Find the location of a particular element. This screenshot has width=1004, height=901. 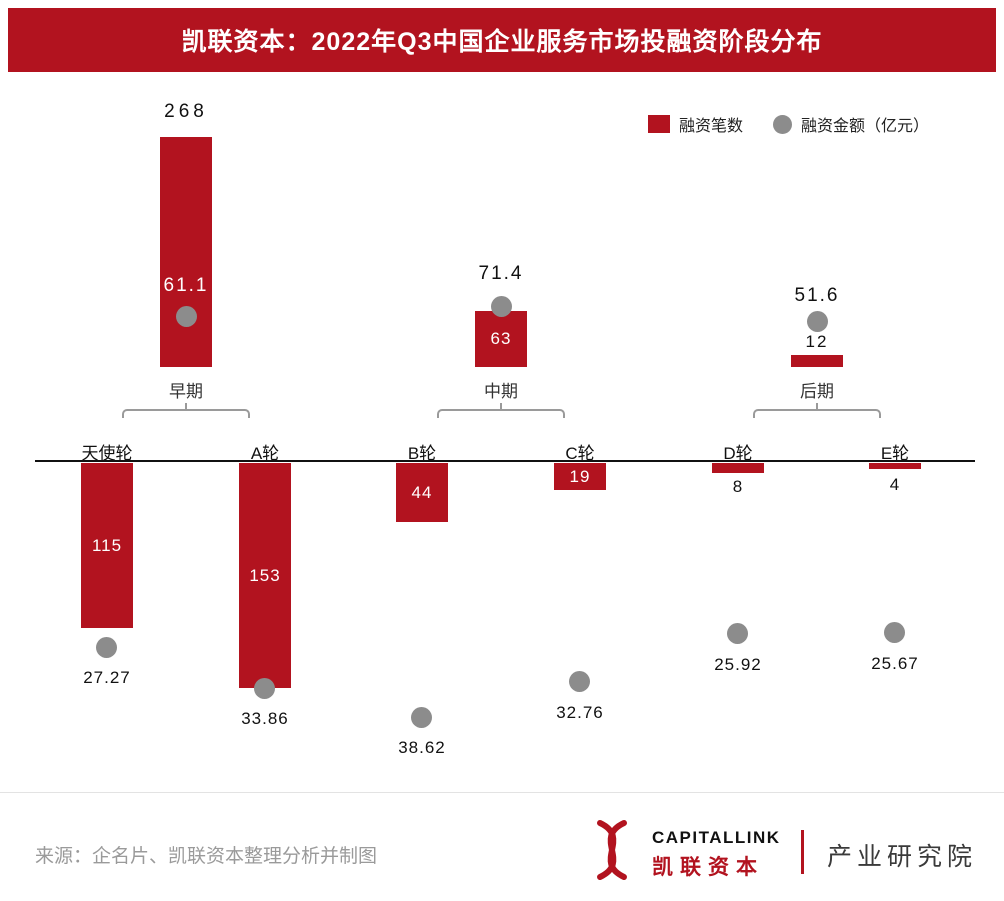

round-b-amount-value: 38.62 is located at coordinates (422, 747).